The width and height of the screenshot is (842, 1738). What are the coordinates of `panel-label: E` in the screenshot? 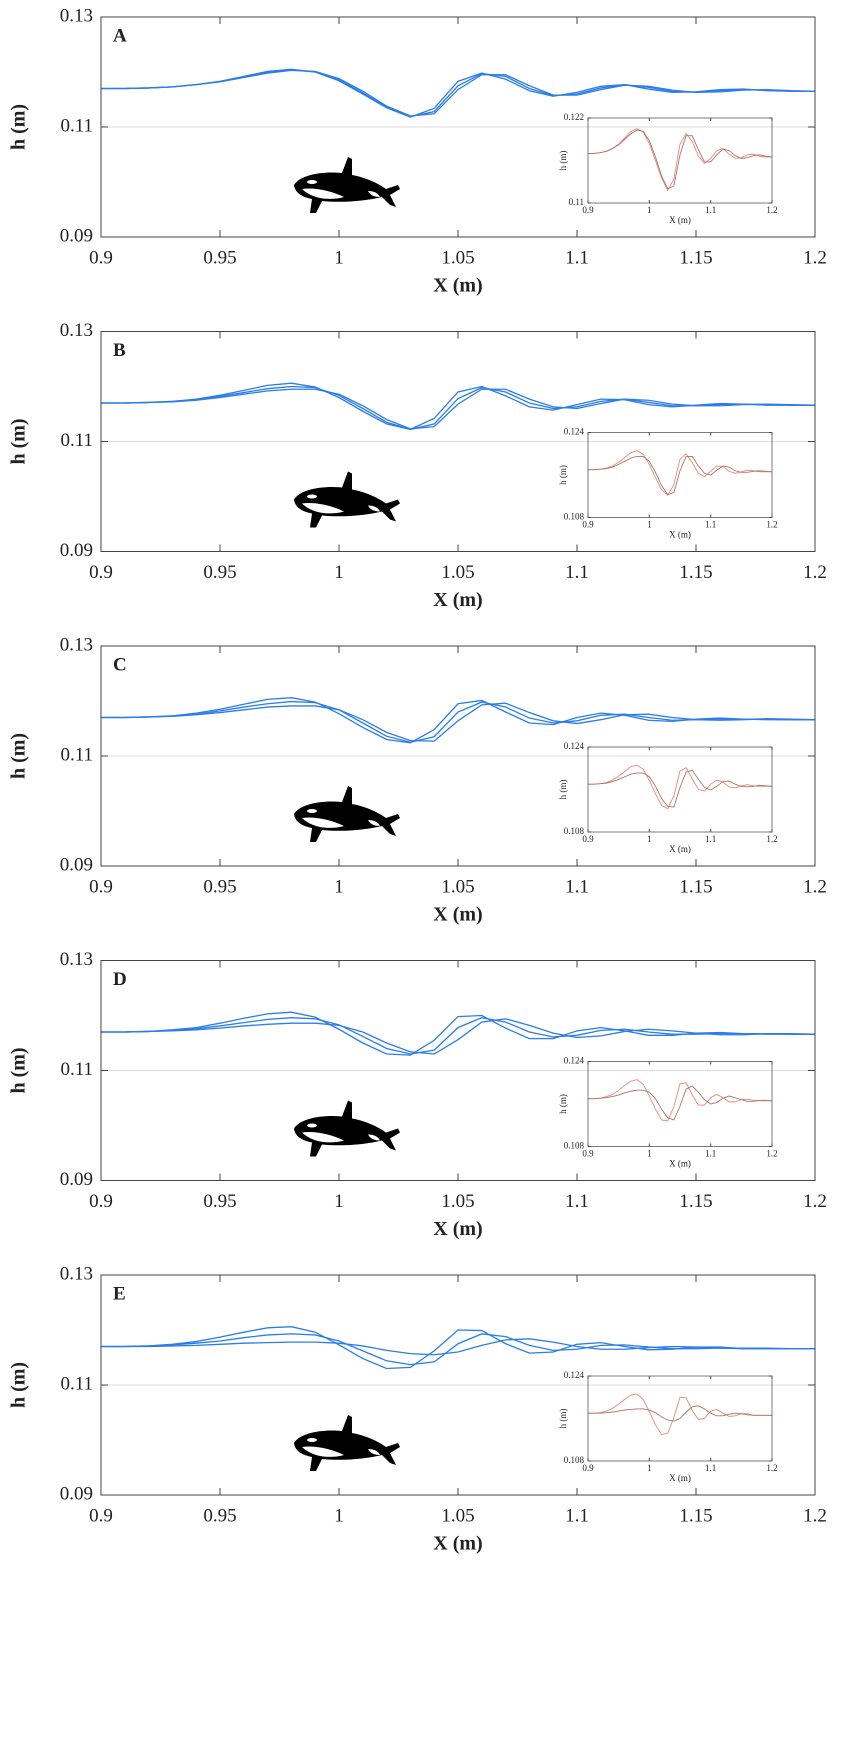 It's located at (119, 1293).